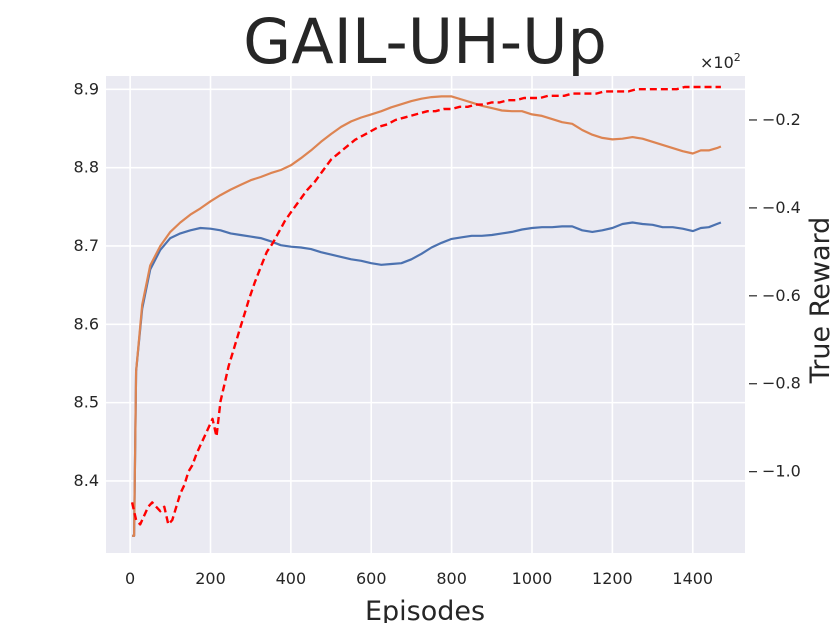 The image size is (830, 623). Describe the element at coordinates (425, 609) in the screenshot. I see `x-axis-label: Episodes` at that location.